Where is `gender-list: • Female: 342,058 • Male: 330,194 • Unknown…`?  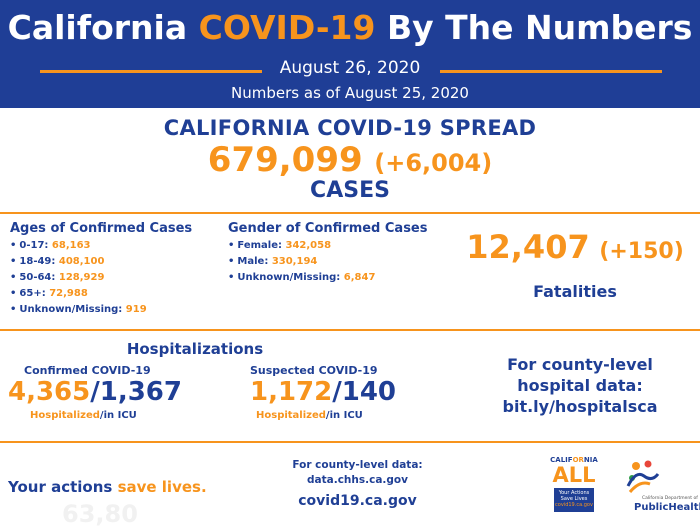
gender-list: • Female: 342,058 • Male: 330,194 • Unknown… is located at coordinates (301, 262).